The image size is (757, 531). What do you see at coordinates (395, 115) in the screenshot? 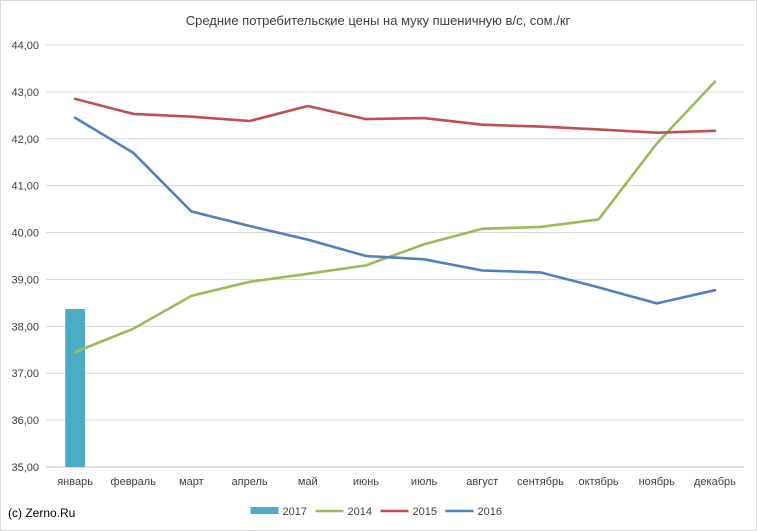
I see `series-line-2015` at bounding box center [395, 115].